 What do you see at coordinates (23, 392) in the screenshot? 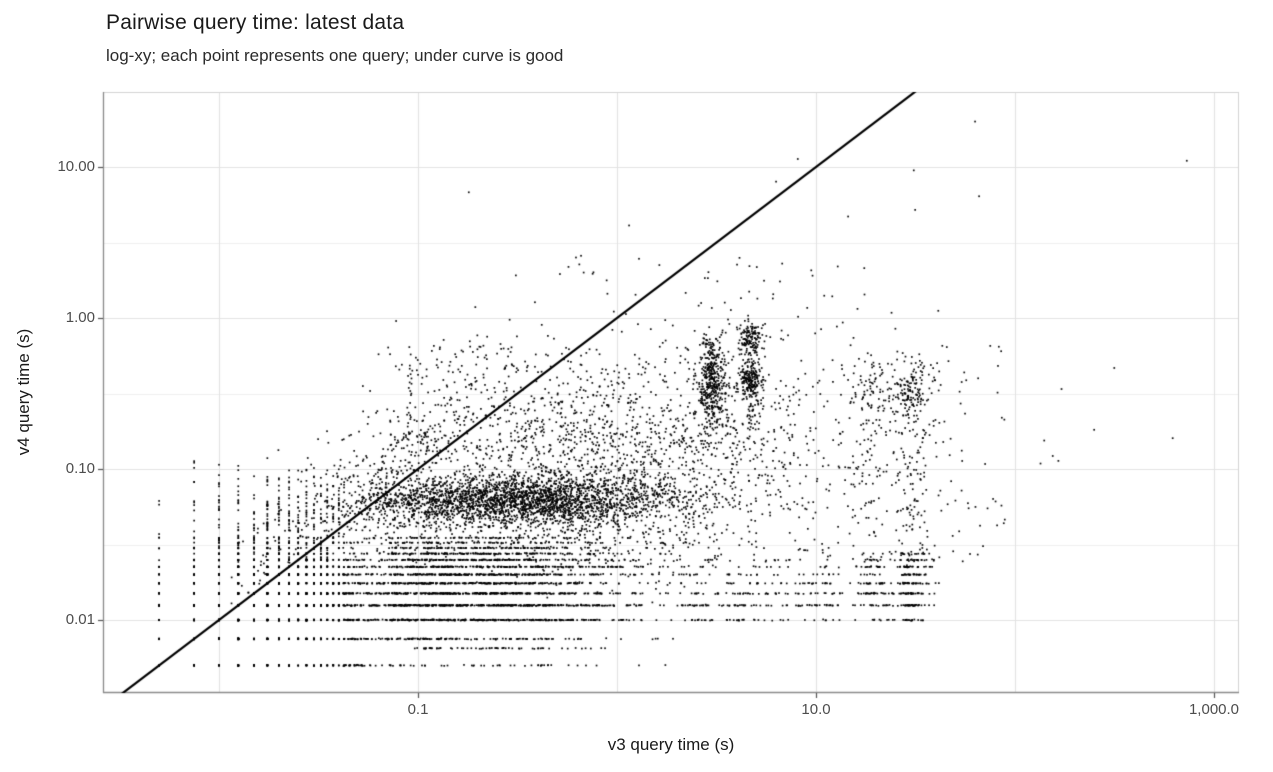
I see `y-axis-title: v4 query time (s)` at bounding box center [23, 392].